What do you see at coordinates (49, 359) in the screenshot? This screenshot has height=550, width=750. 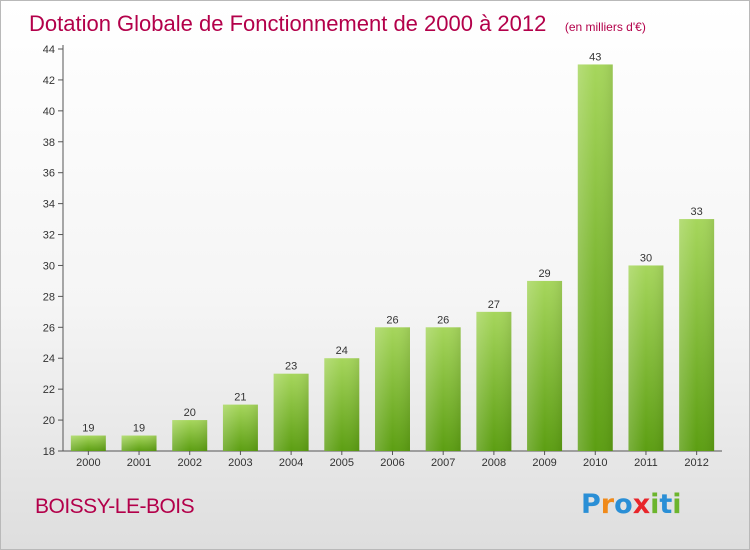 I see `y-tick-label: 24` at bounding box center [49, 359].